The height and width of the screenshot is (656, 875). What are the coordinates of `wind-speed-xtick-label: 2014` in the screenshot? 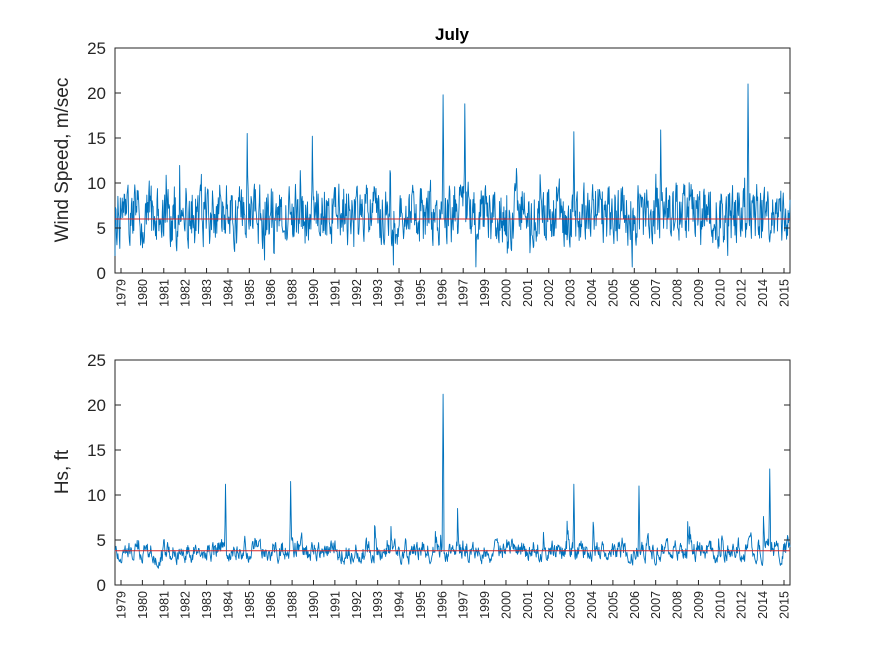 It's located at (763, 293).